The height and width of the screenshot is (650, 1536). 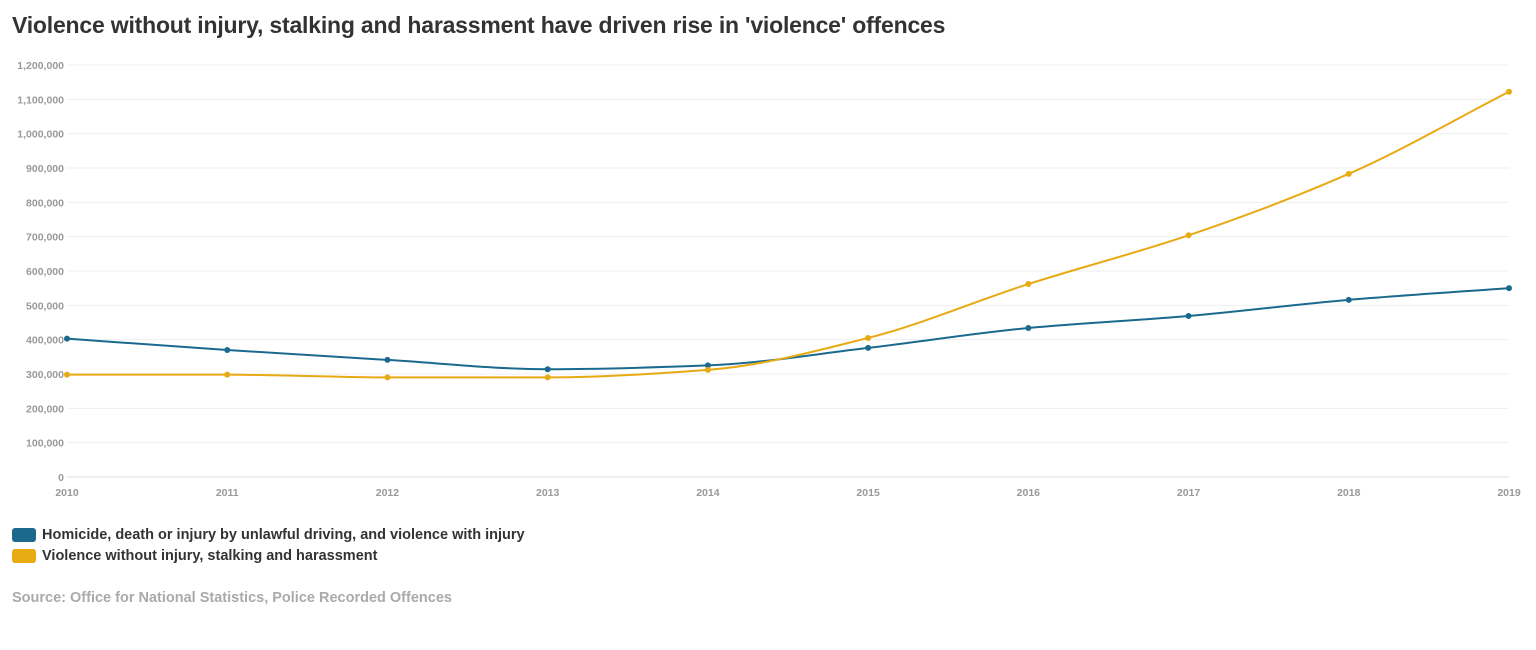 I want to click on x-tick-label: 2013, so click(x=548, y=493).